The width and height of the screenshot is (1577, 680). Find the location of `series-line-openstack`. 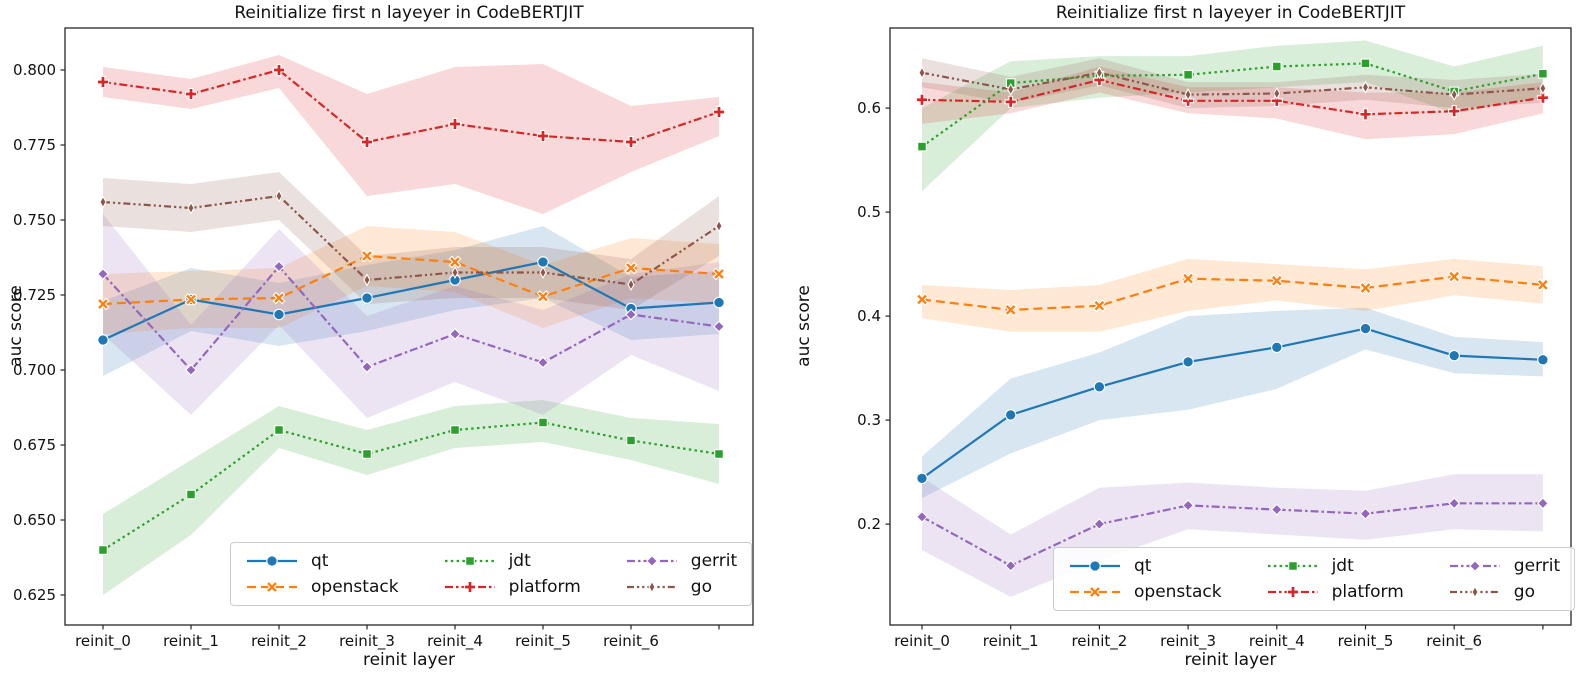

series-line-openstack is located at coordinates (411, 280).